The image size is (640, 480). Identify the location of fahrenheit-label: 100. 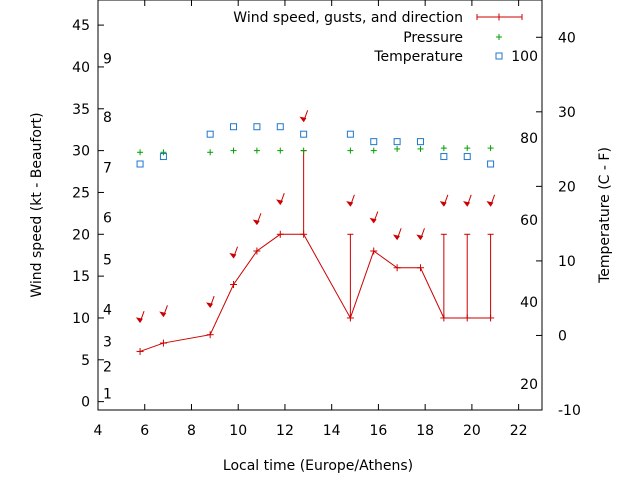
(524, 57).